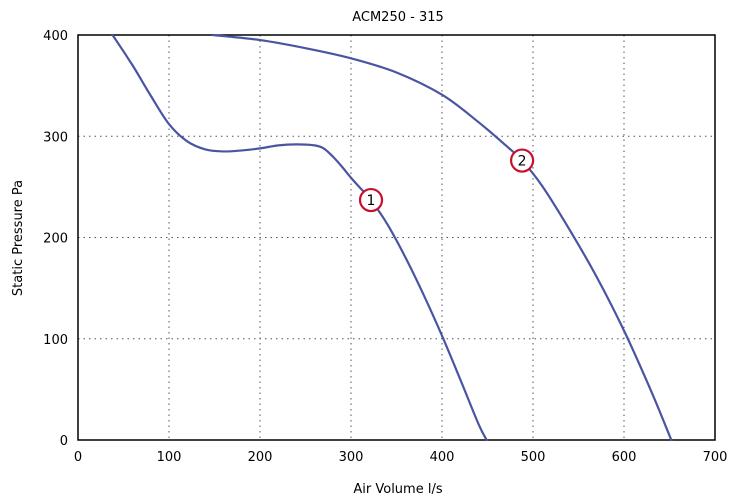 The width and height of the screenshot is (739, 501). Describe the element at coordinates (78, 457) in the screenshot. I see `x-tick-label-0: 0` at that location.